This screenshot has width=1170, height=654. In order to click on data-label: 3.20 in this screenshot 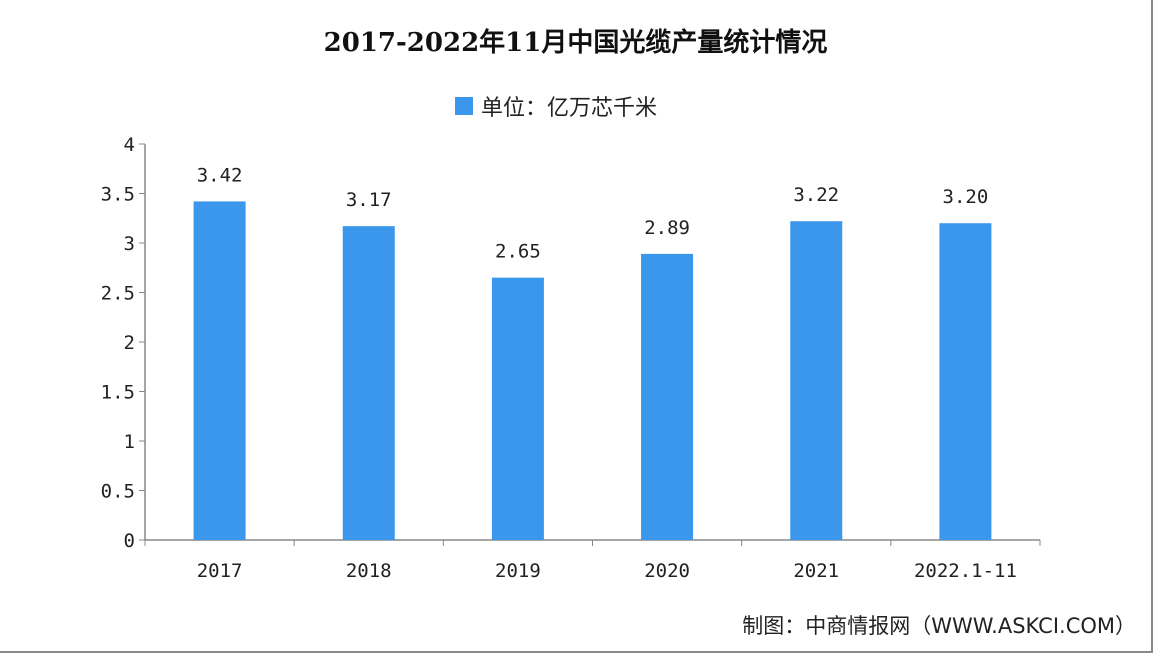, I will do `click(966, 197)`.